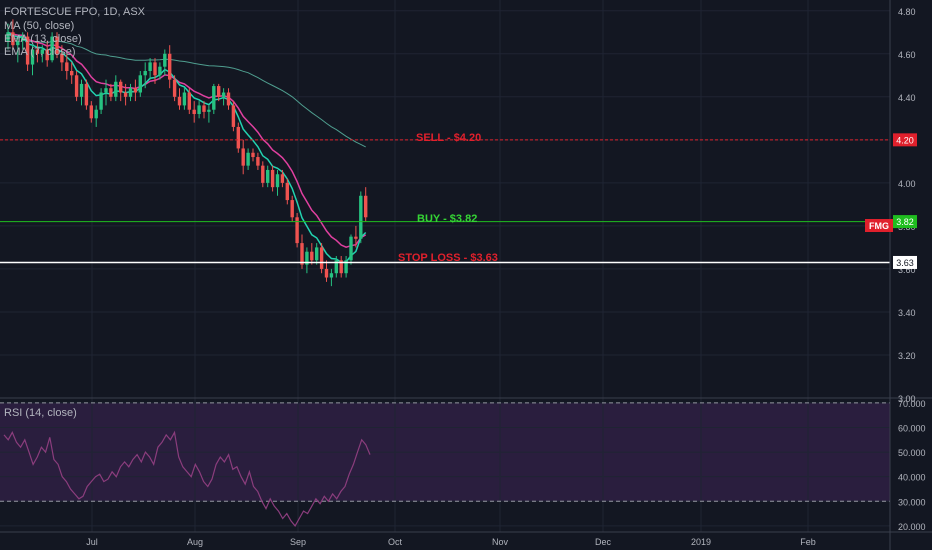  I want to click on price-tick-label: 4.40, so click(907, 98).